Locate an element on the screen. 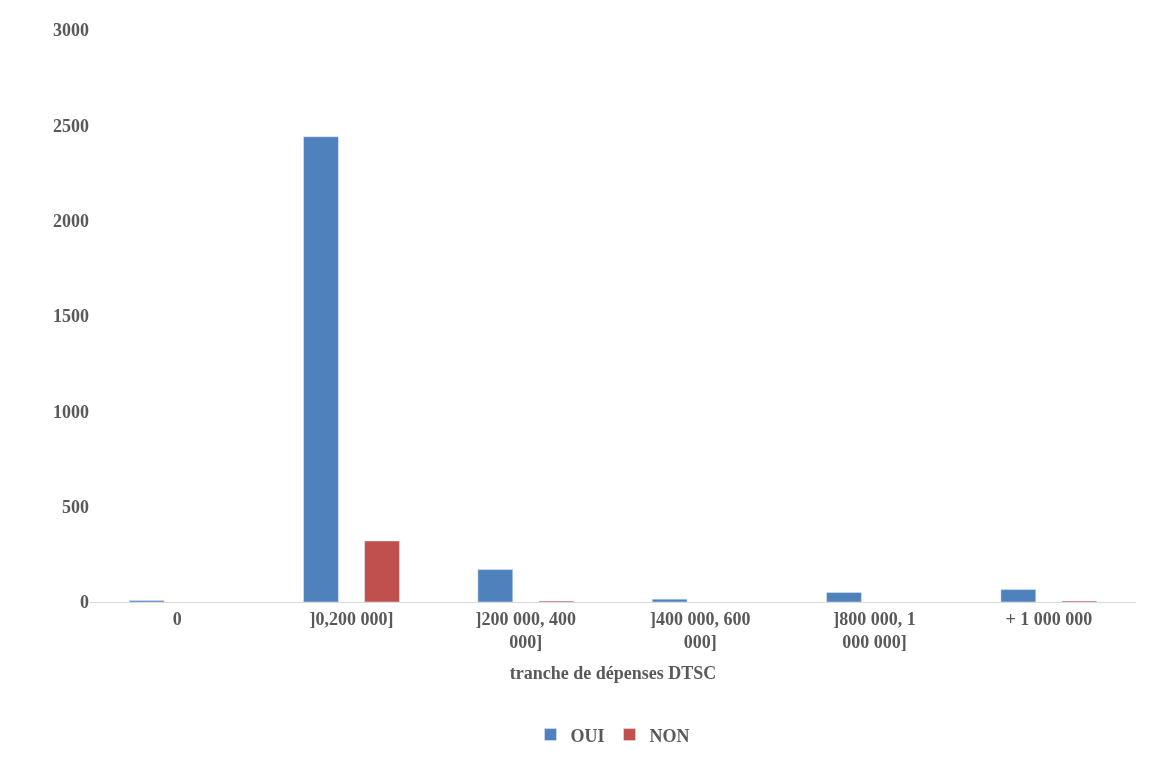 This screenshot has height=765, width=1166. x-tick-label: + 1 000 000 is located at coordinates (1049, 618).